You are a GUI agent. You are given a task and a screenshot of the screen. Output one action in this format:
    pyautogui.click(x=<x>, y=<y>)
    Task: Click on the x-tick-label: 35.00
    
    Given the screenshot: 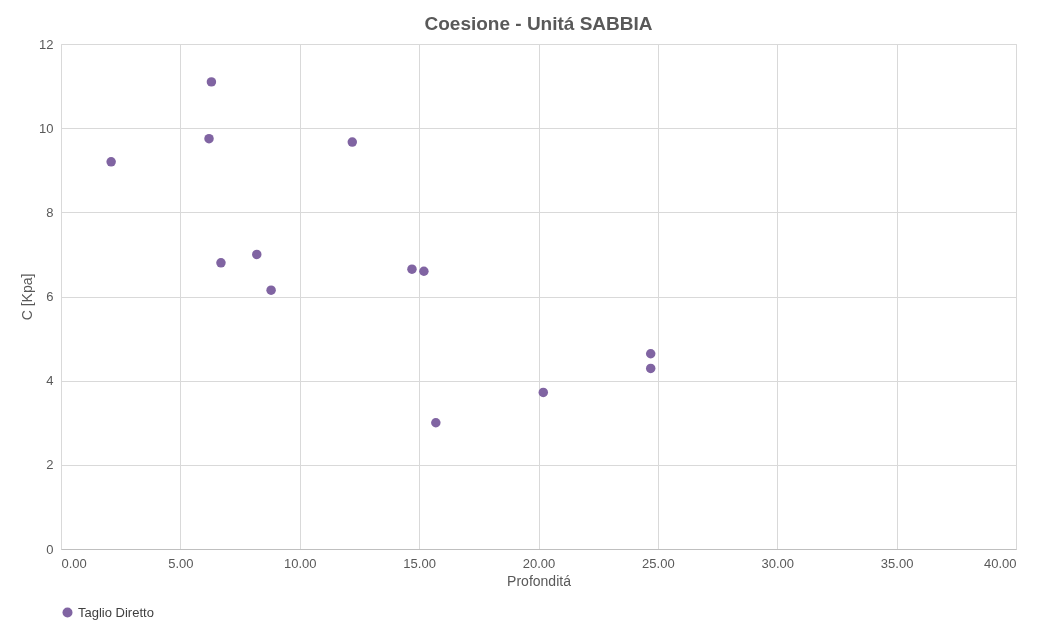 What is the action you would take?
    pyautogui.click(x=897, y=563)
    